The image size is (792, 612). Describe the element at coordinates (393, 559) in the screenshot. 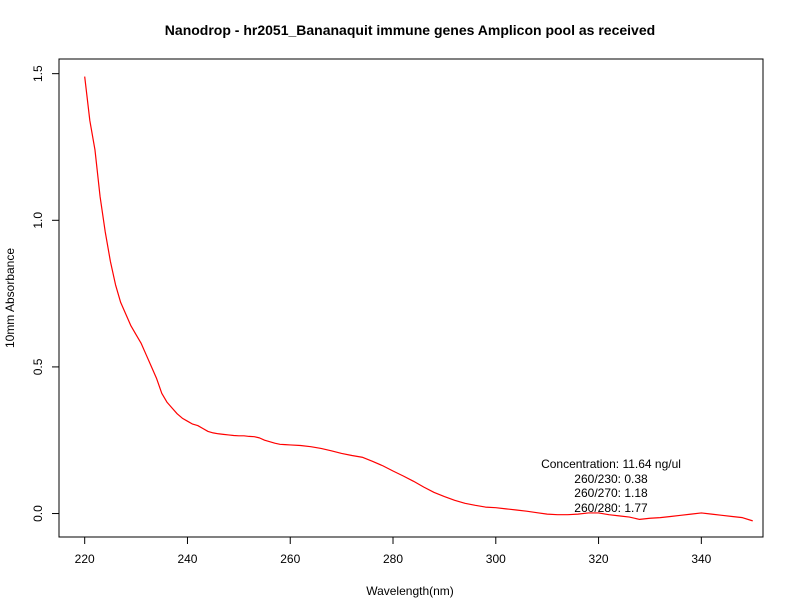

I see `x-tick-label: 280` at that location.